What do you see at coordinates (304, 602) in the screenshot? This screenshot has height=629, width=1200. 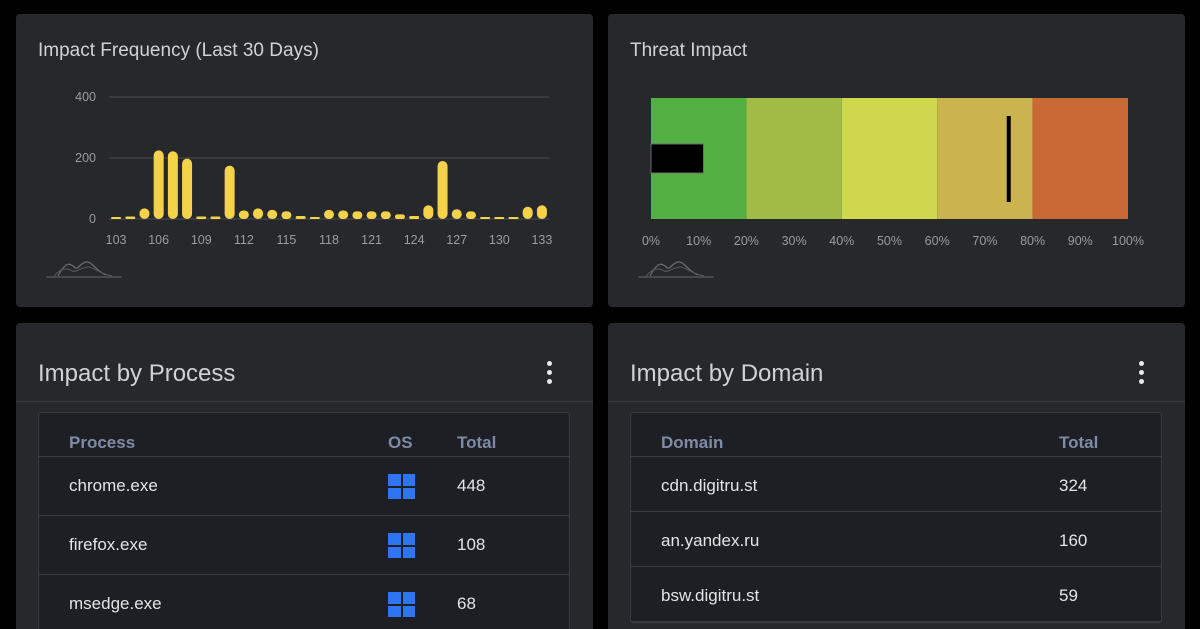 I see `table-row: msedge.exe 68` at bounding box center [304, 602].